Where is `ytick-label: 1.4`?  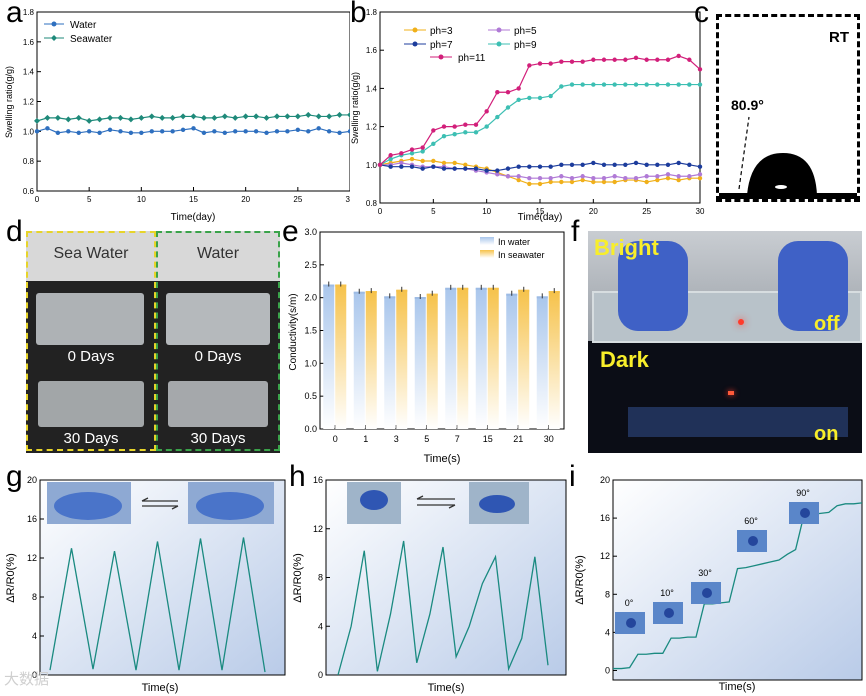 ytick-label: 1.4 is located at coordinates (372, 88).